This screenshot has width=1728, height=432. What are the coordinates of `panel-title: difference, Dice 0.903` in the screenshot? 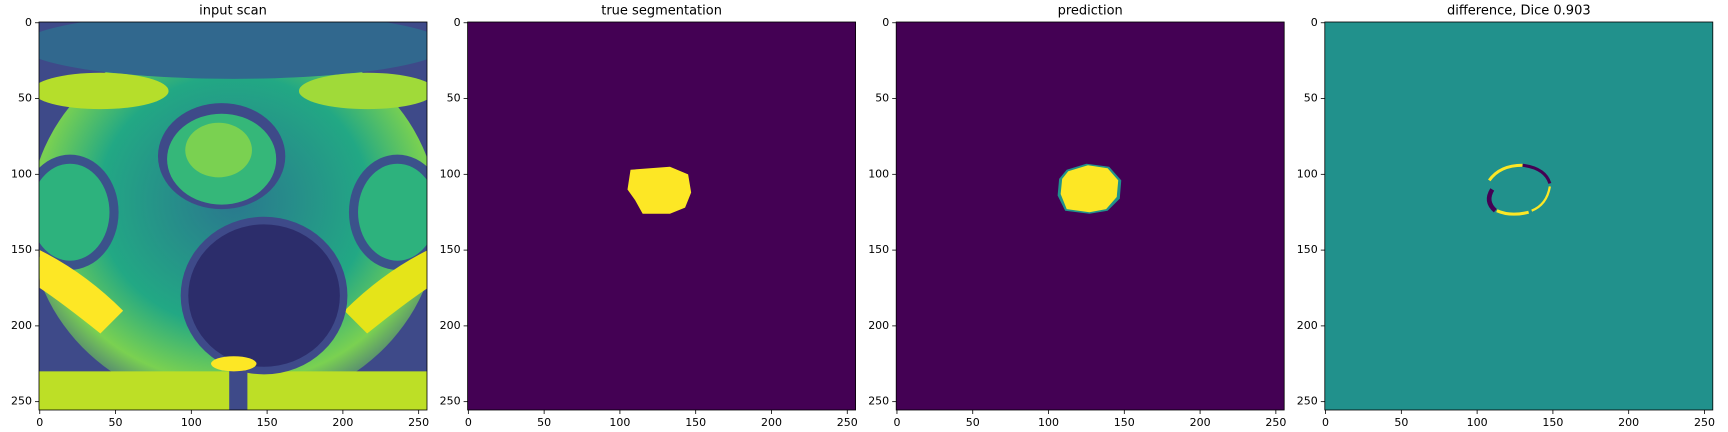 It's located at (1519, 11).